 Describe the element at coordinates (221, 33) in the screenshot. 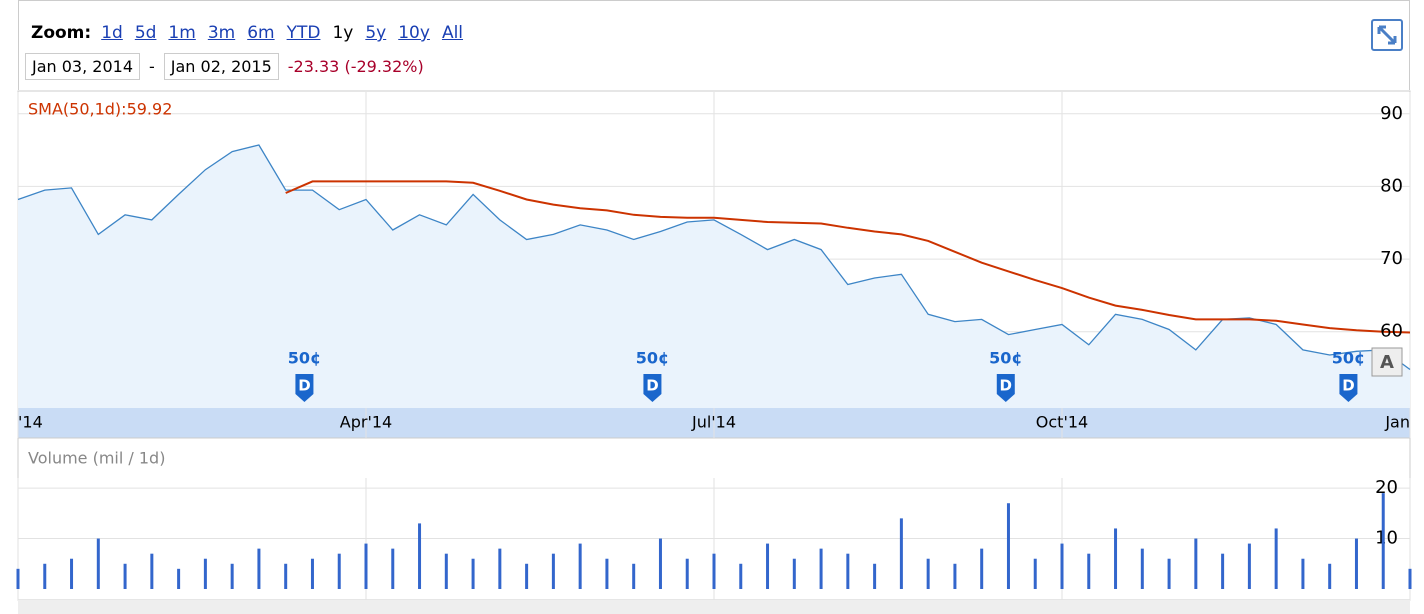

I see `zoom-option: 3m` at that location.